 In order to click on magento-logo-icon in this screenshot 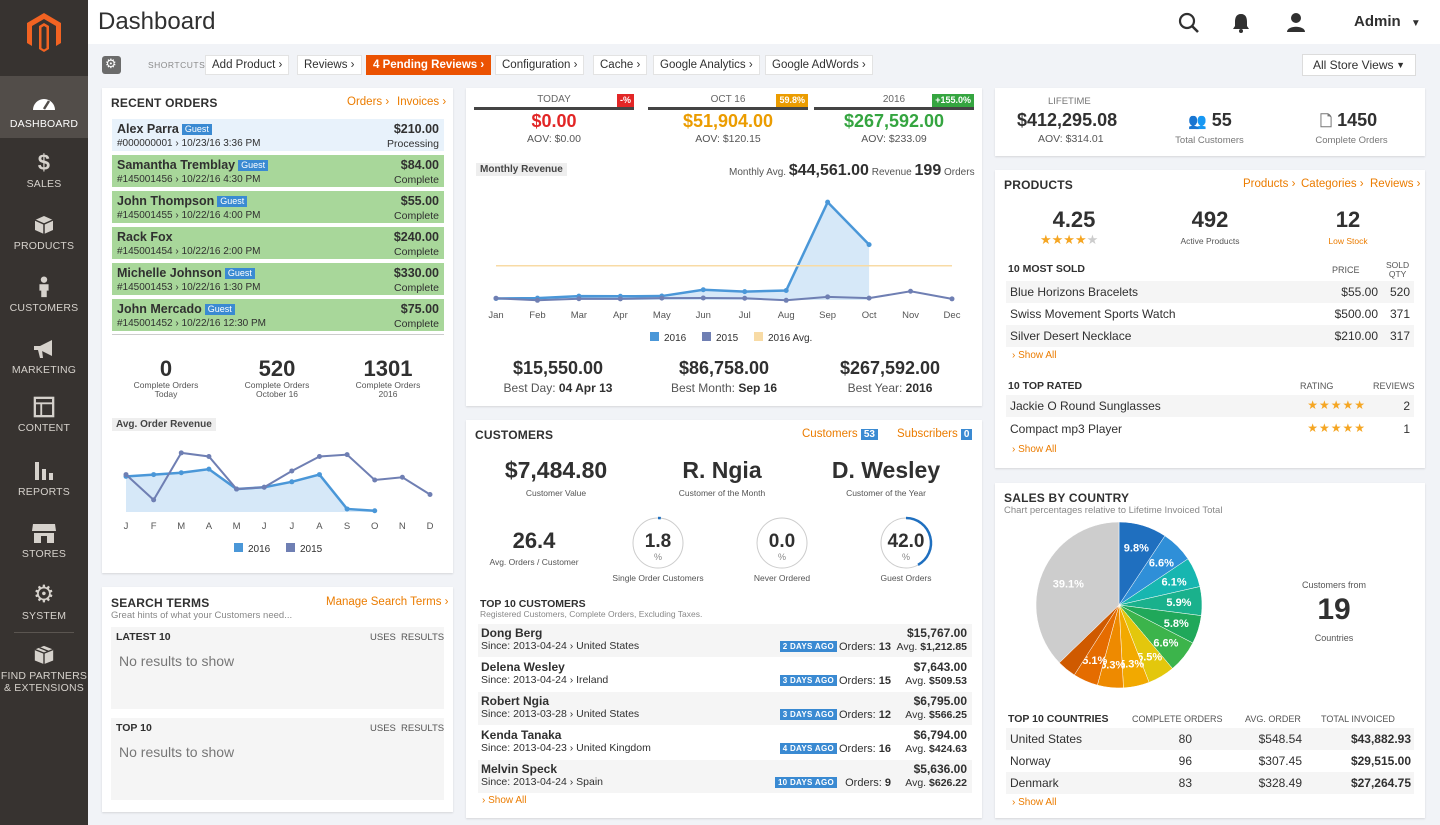, I will do `click(44, 33)`.